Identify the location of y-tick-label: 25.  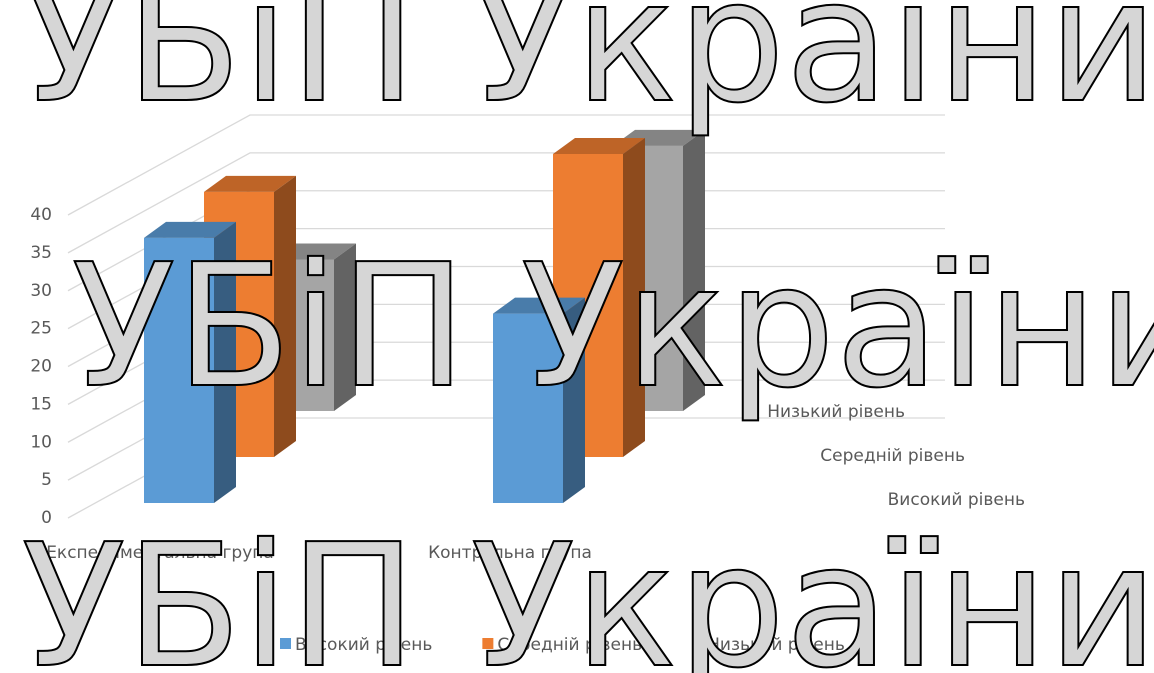
(41, 329).